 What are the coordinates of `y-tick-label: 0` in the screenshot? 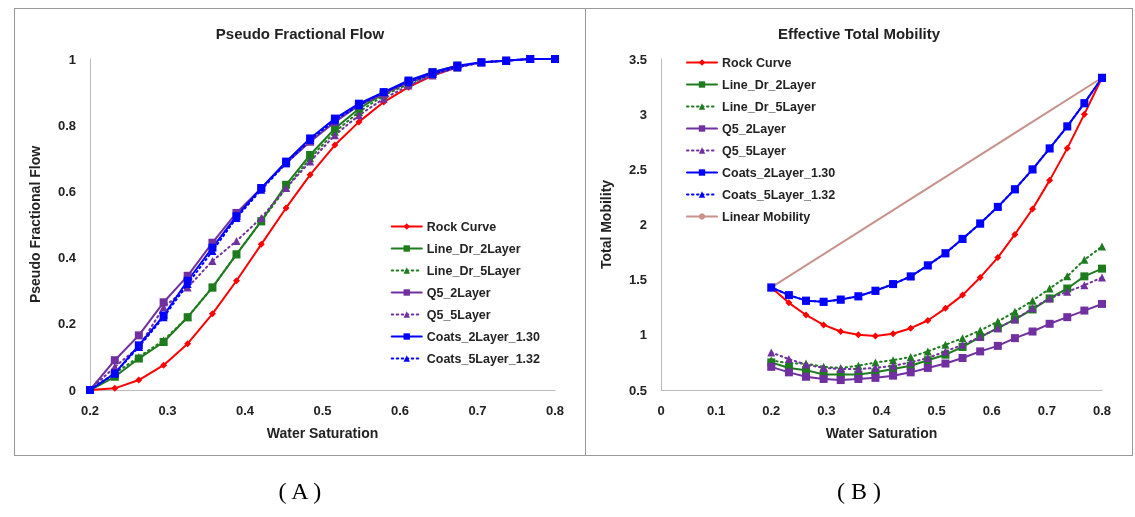 It's located at (72, 390).